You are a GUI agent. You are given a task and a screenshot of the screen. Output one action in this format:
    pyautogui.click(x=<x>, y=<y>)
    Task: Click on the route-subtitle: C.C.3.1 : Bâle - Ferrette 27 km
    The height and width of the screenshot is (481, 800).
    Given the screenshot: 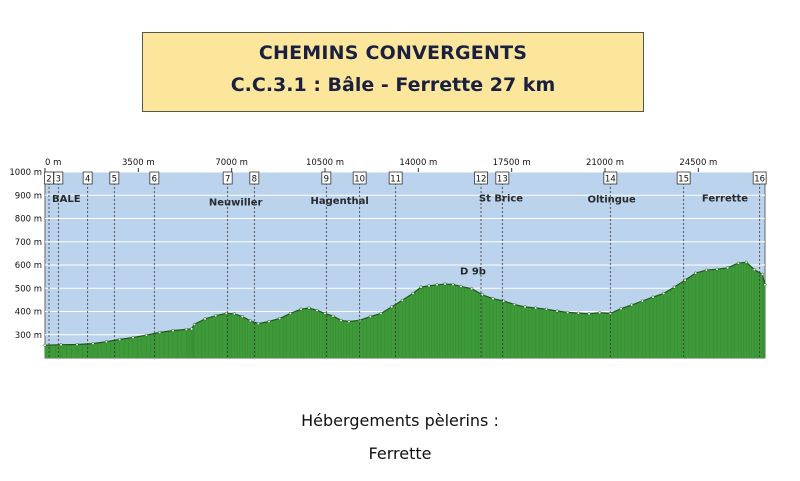 What is the action you would take?
    pyautogui.click(x=393, y=85)
    